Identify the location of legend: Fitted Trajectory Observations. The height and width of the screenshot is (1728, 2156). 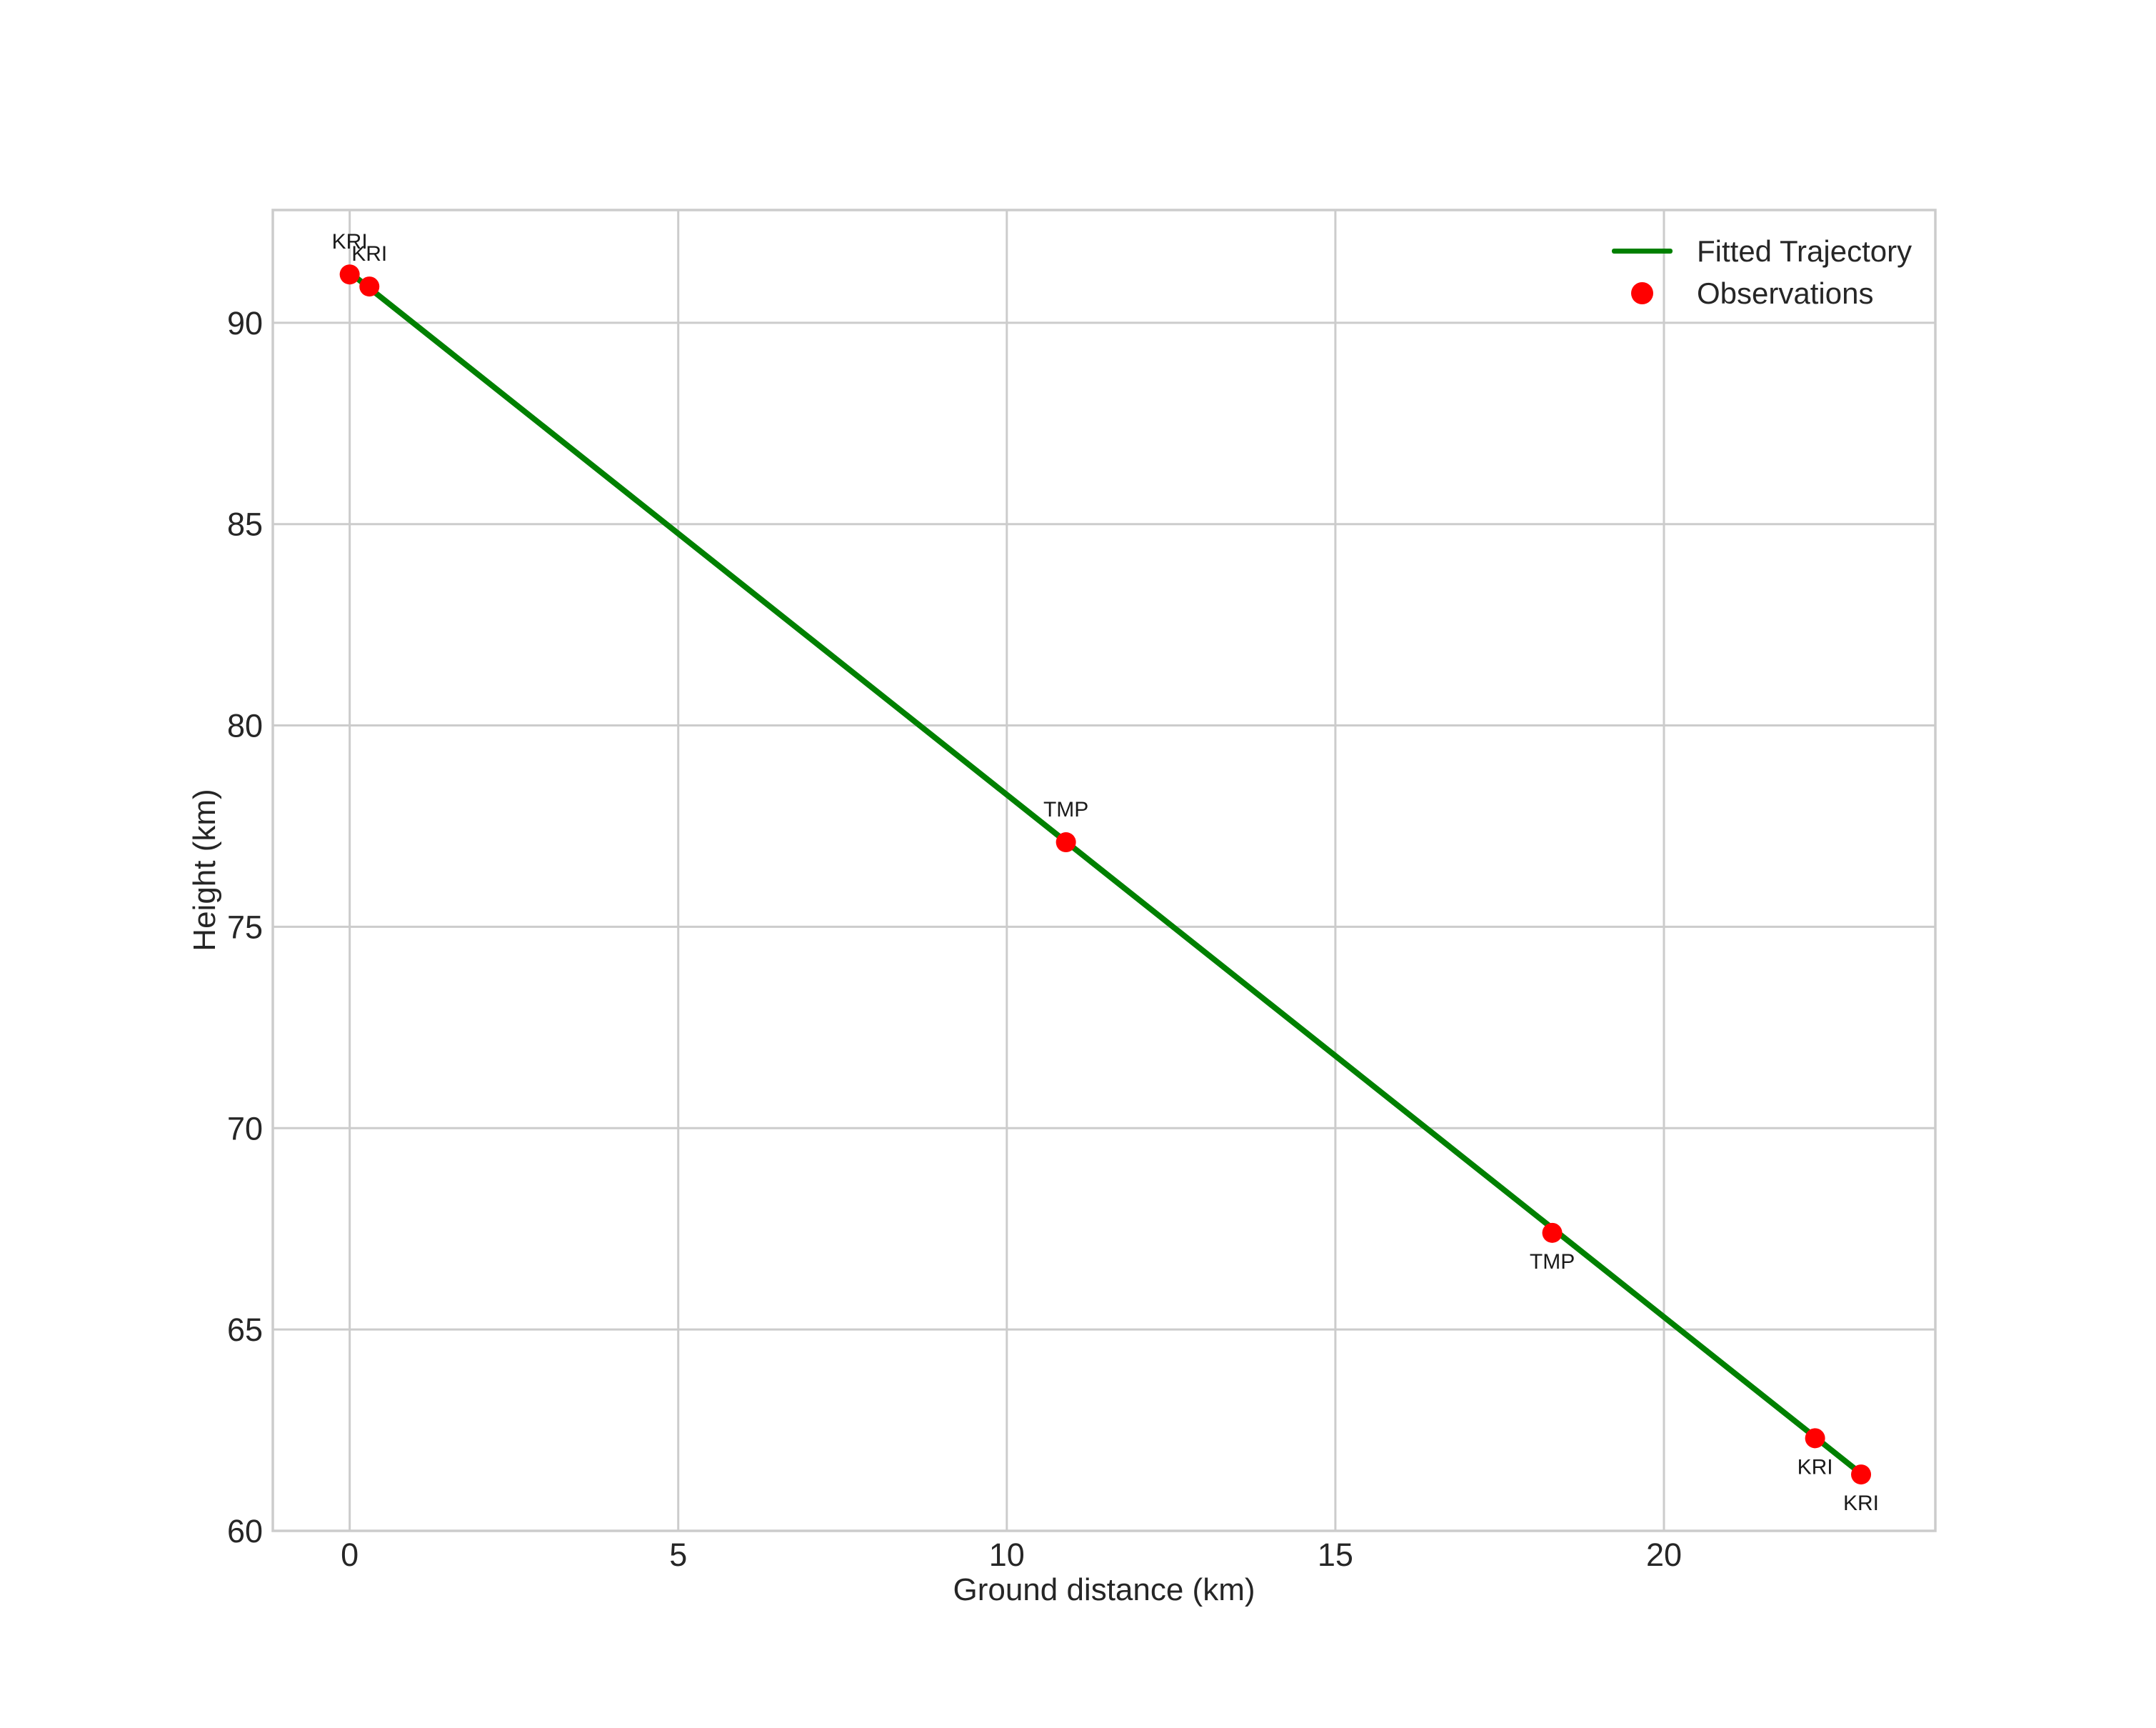
(1761, 272).